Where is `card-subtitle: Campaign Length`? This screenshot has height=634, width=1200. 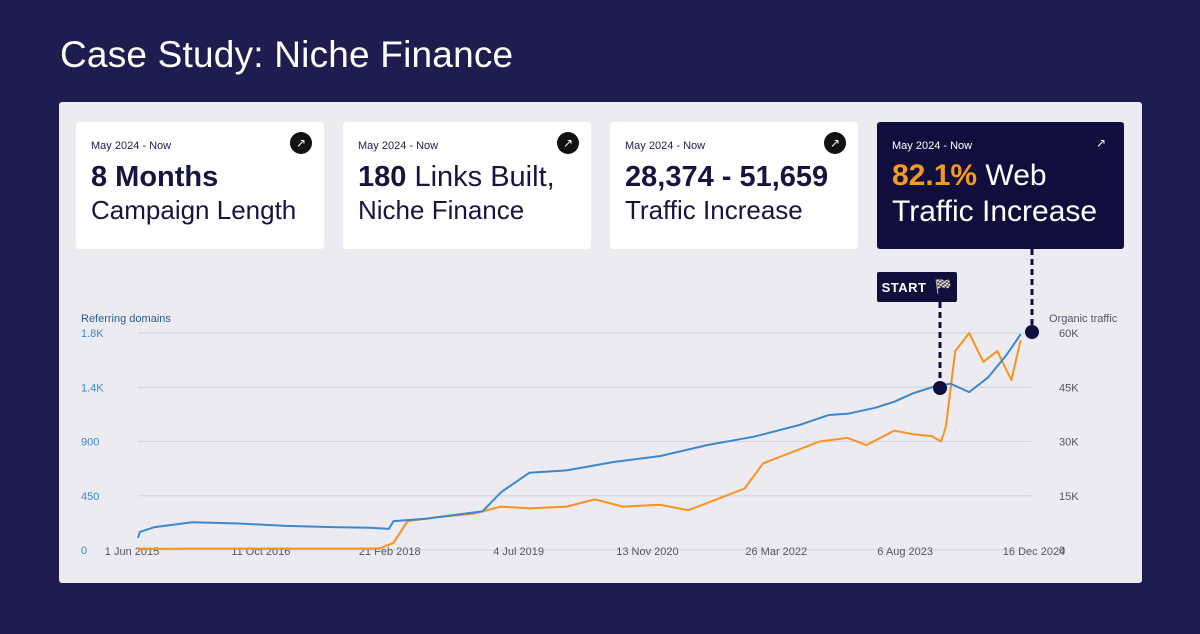
card-subtitle: Campaign Length is located at coordinates (194, 210).